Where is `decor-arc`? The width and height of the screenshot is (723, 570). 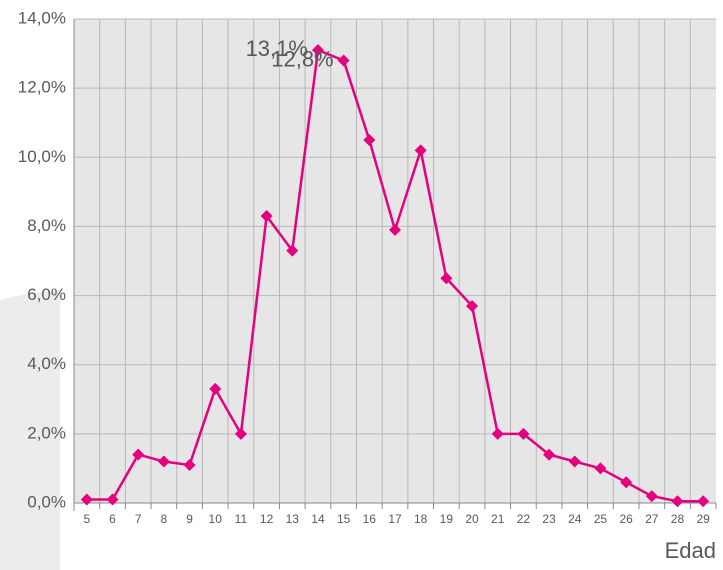
decor-arc is located at coordinates (30, 430).